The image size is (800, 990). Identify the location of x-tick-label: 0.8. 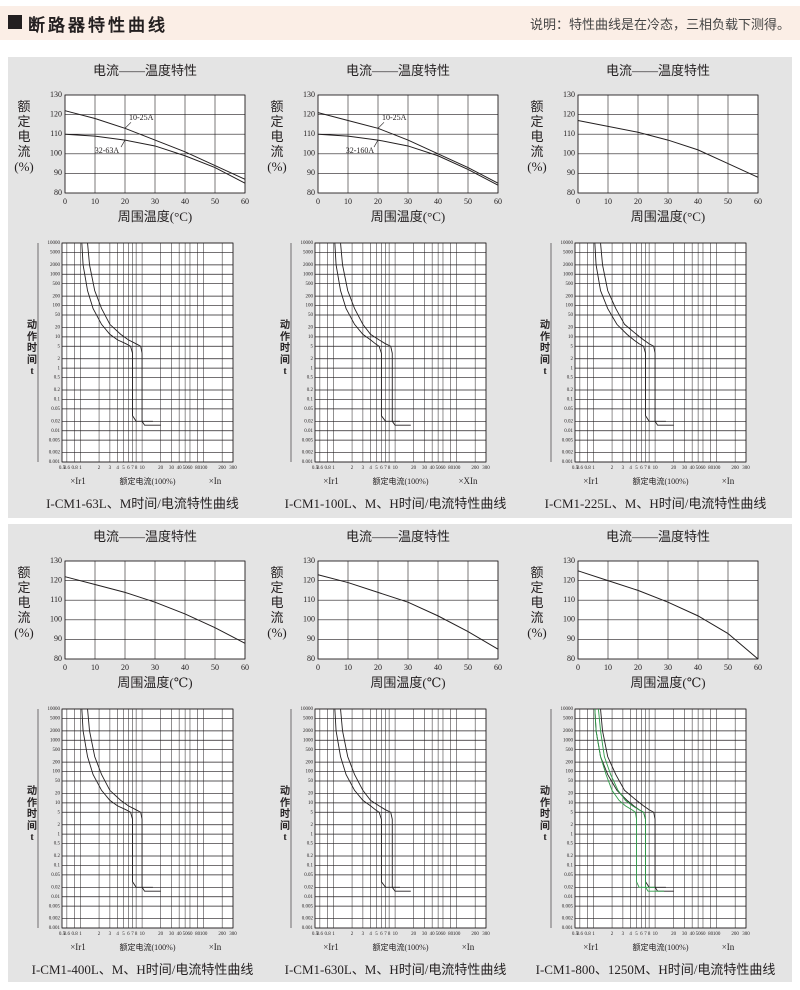
(74, 468).